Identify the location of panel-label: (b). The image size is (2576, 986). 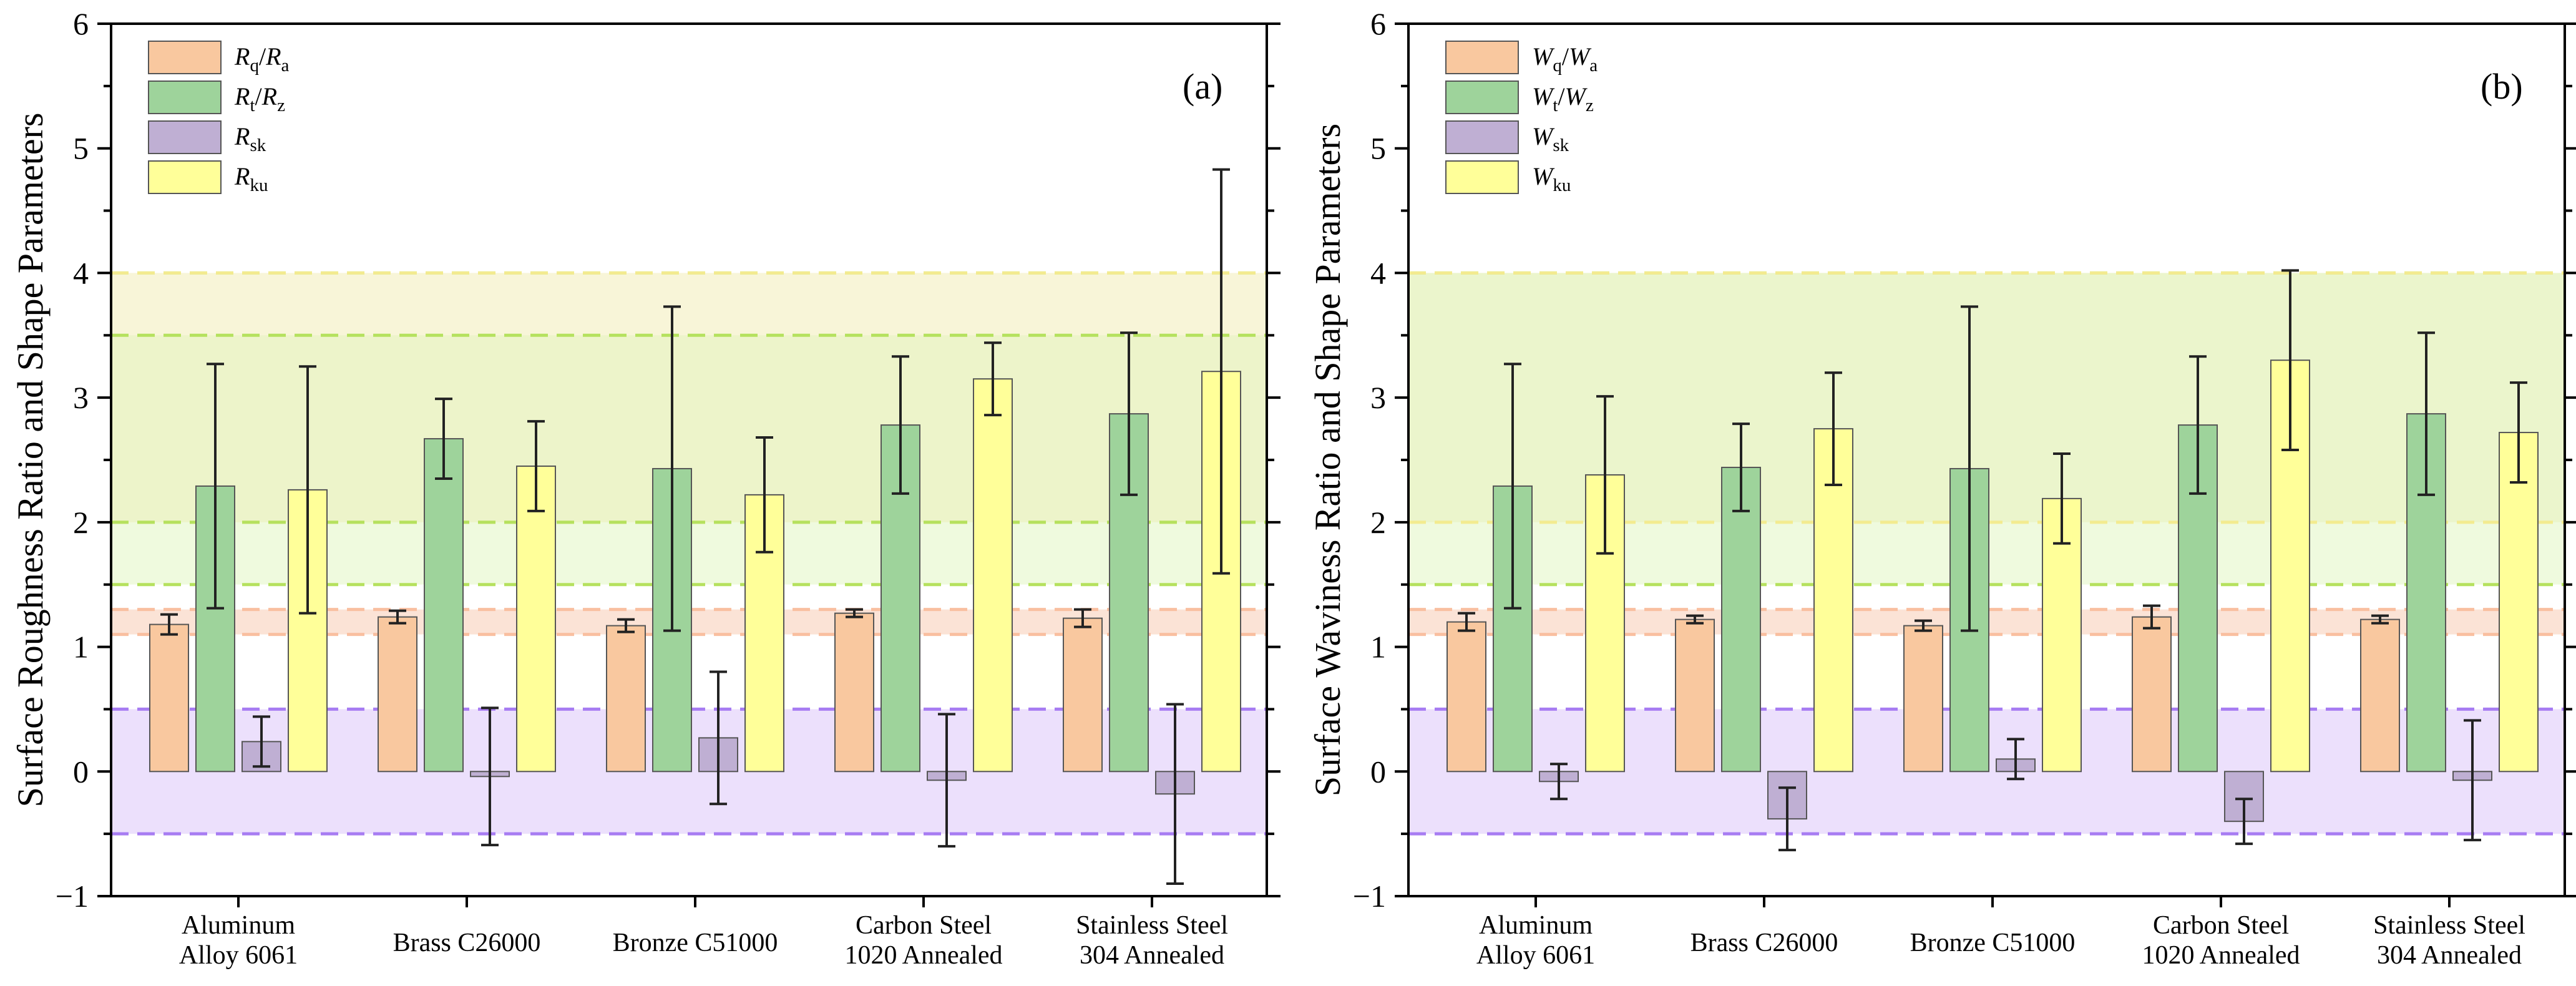
(2502, 86).